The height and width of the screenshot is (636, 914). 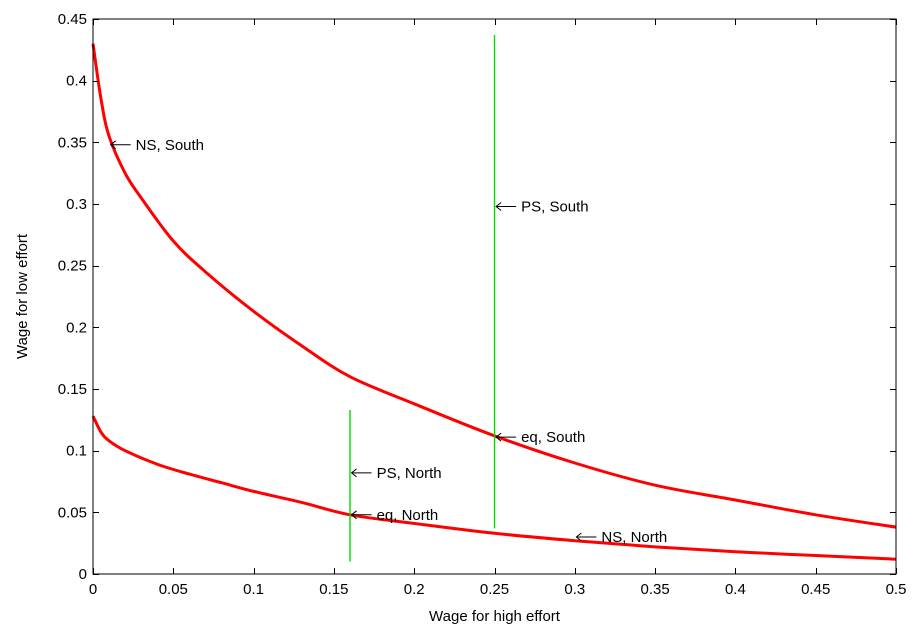 I want to click on x-tick-label: 0.2, so click(x=414, y=589).